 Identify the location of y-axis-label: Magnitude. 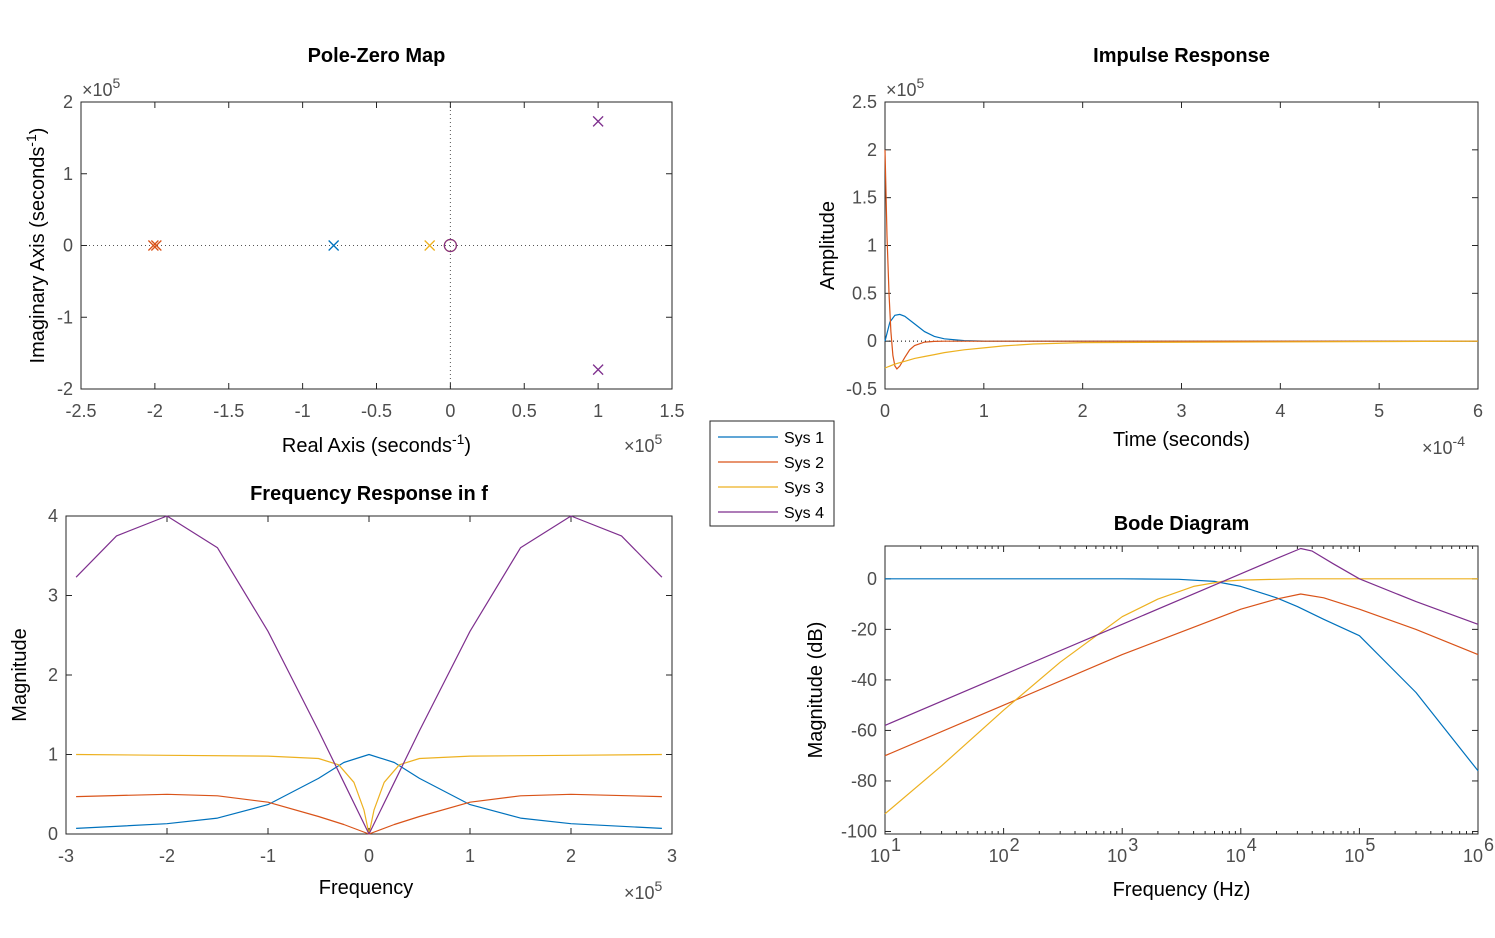
(20, 674).